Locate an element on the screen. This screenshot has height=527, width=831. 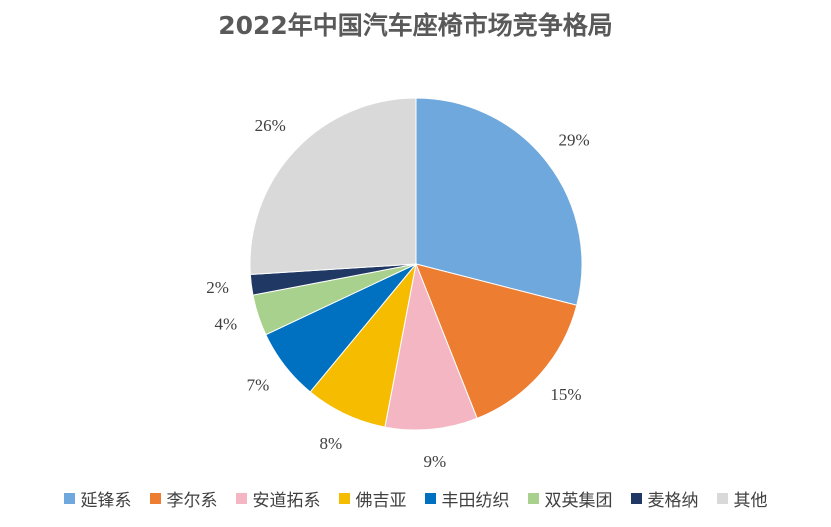
legend-item-1: 延锋系 is located at coordinates (97, 498).